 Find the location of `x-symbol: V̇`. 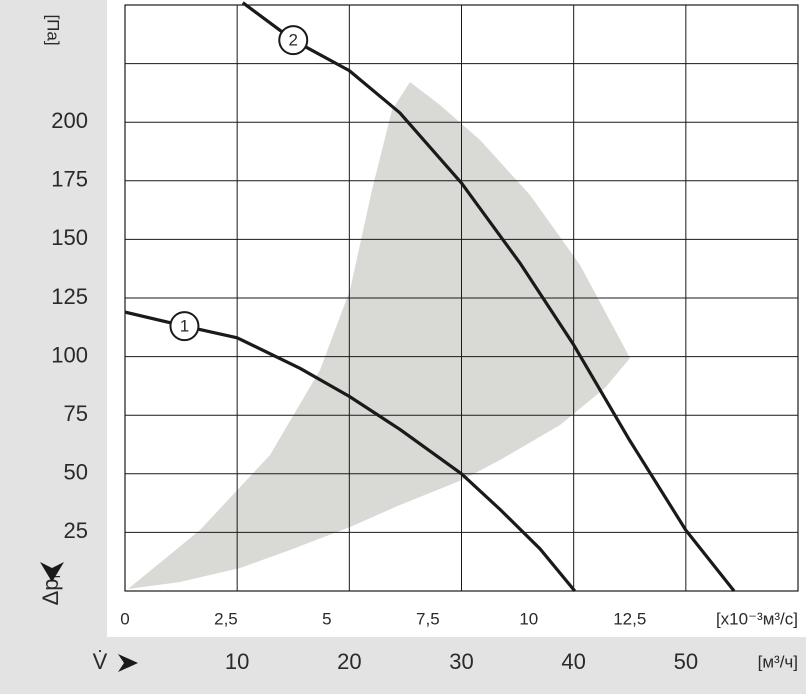

x-symbol: V̇ is located at coordinates (100, 661).